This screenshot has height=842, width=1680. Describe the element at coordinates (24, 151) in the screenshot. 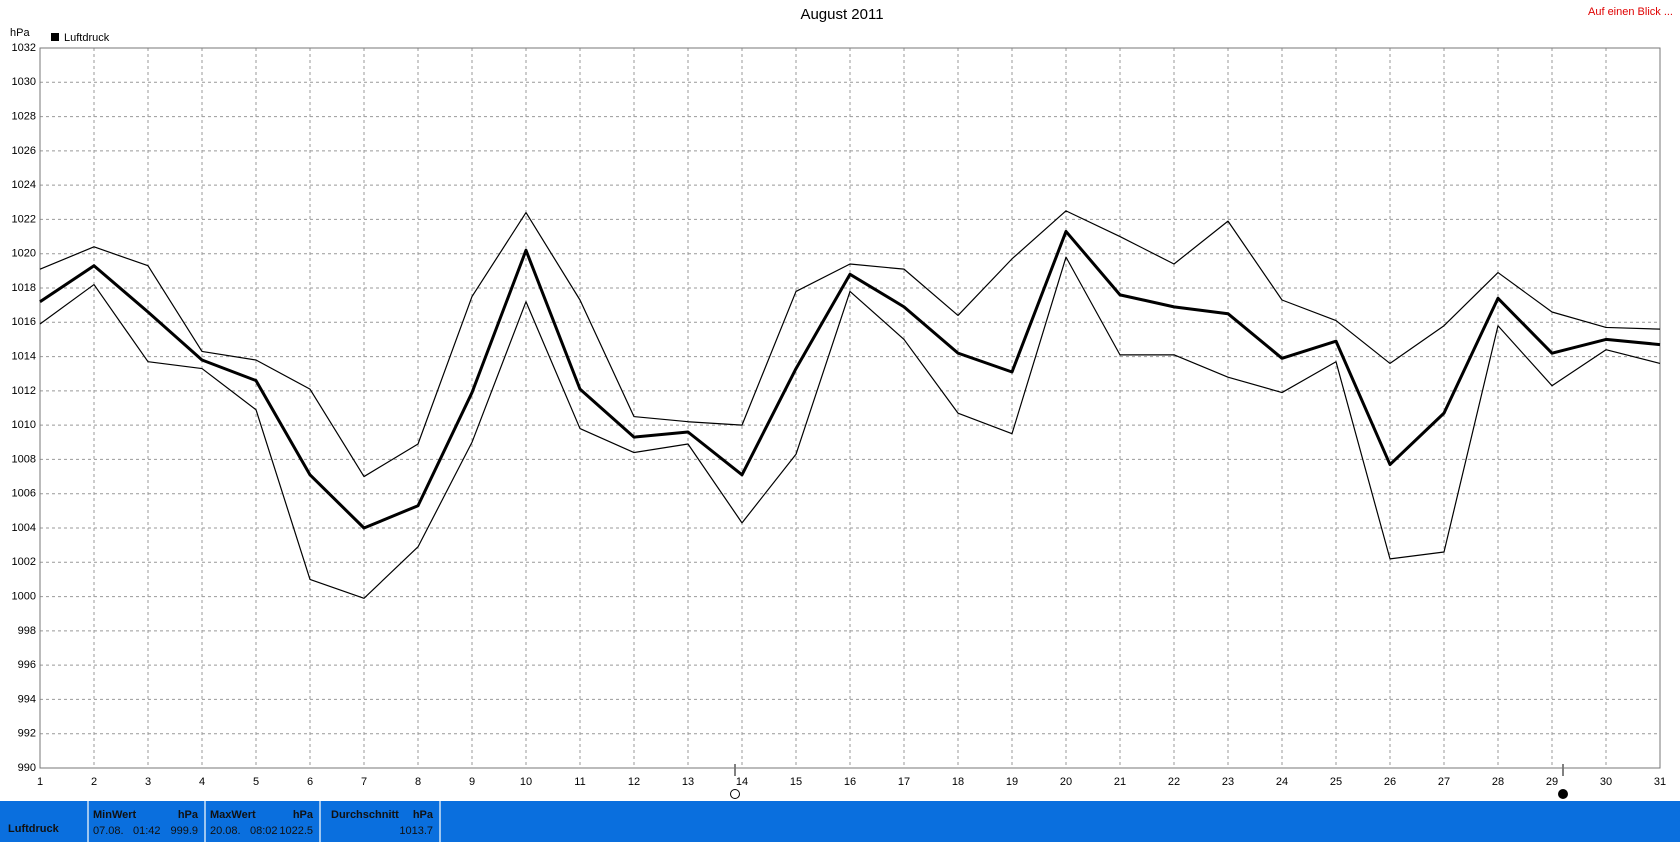

I see `y-tick-label: 1026` at that location.